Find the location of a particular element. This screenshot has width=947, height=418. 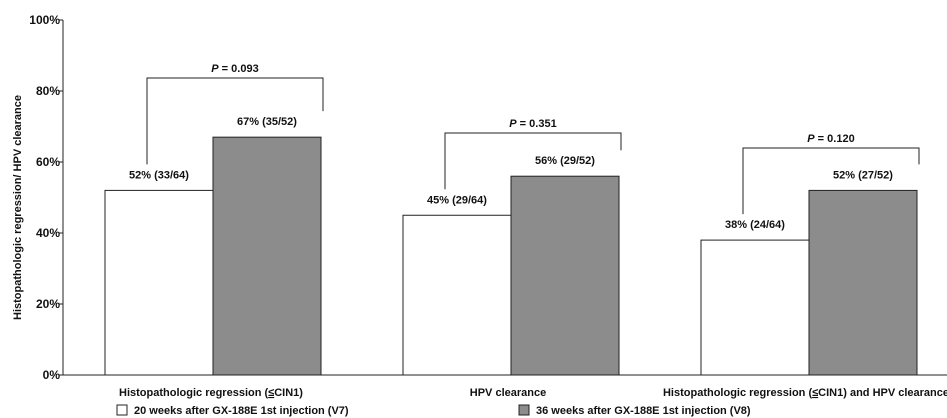

data-label: 67% (35/52) is located at coordinates (267, 122).